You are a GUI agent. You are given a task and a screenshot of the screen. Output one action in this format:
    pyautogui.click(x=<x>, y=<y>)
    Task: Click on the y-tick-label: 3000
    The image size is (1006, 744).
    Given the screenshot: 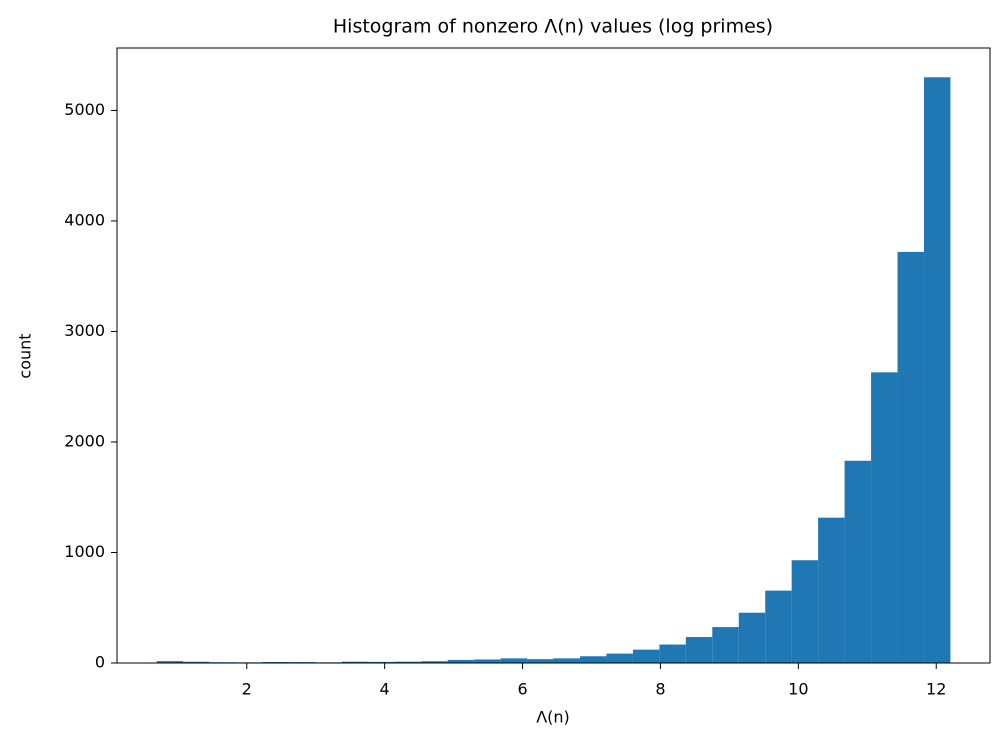 What is the action you would take?
    pyautogui.click(x=84, y=330)
    